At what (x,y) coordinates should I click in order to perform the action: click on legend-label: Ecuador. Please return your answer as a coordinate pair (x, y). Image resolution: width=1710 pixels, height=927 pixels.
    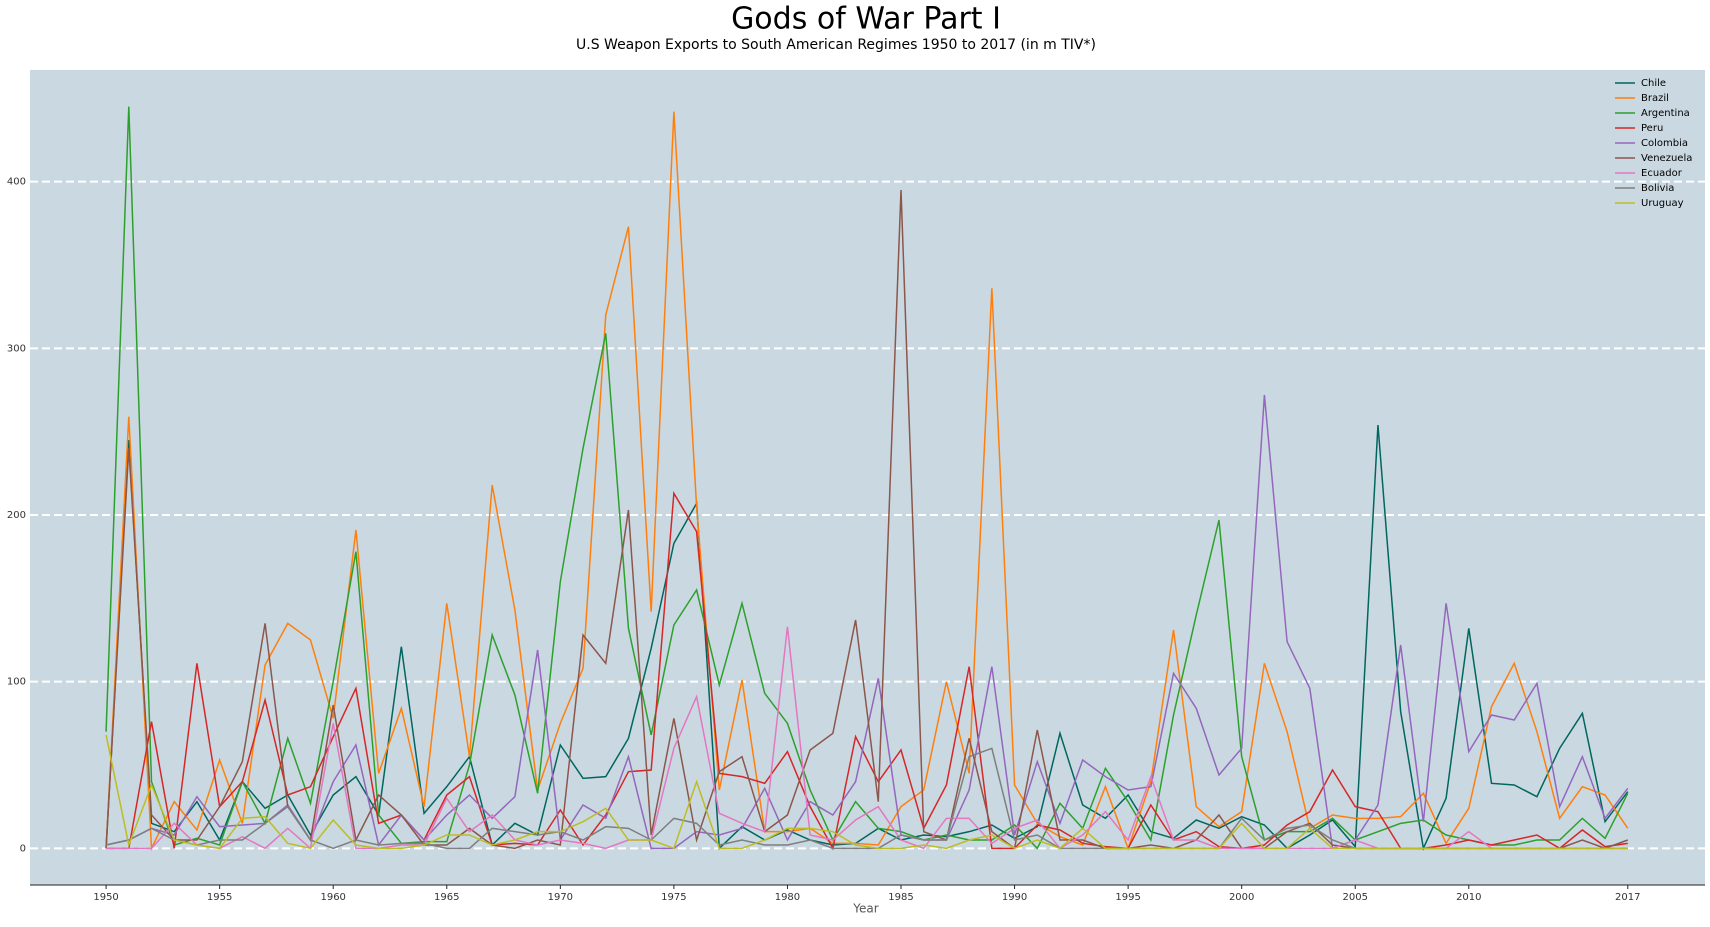
    Looking at the image, I should click on (1662, 173).